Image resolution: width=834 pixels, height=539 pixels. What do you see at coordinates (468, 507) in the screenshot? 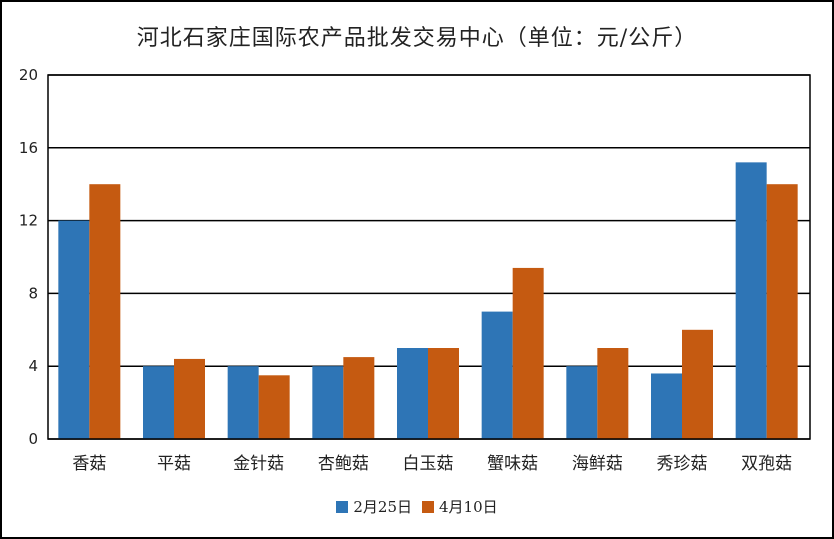
I see `legend-label-series-2: 4月10日` at bounding box center [468, 507].